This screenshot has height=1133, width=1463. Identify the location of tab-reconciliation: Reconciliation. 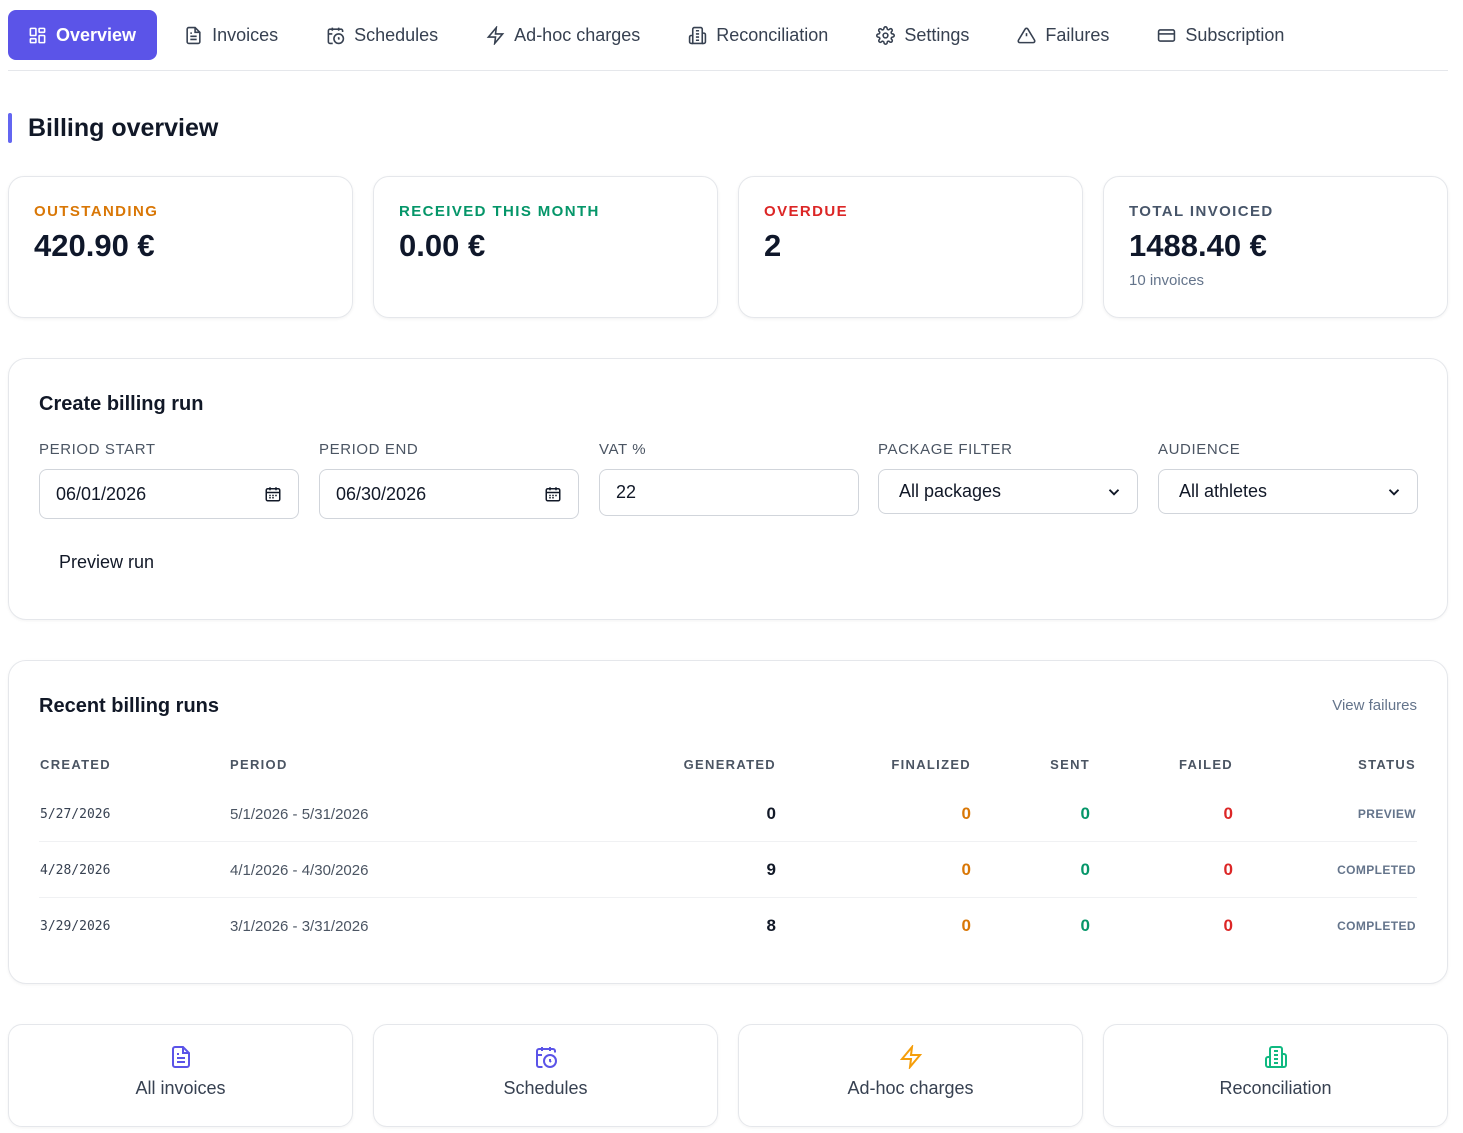
(758, 35).